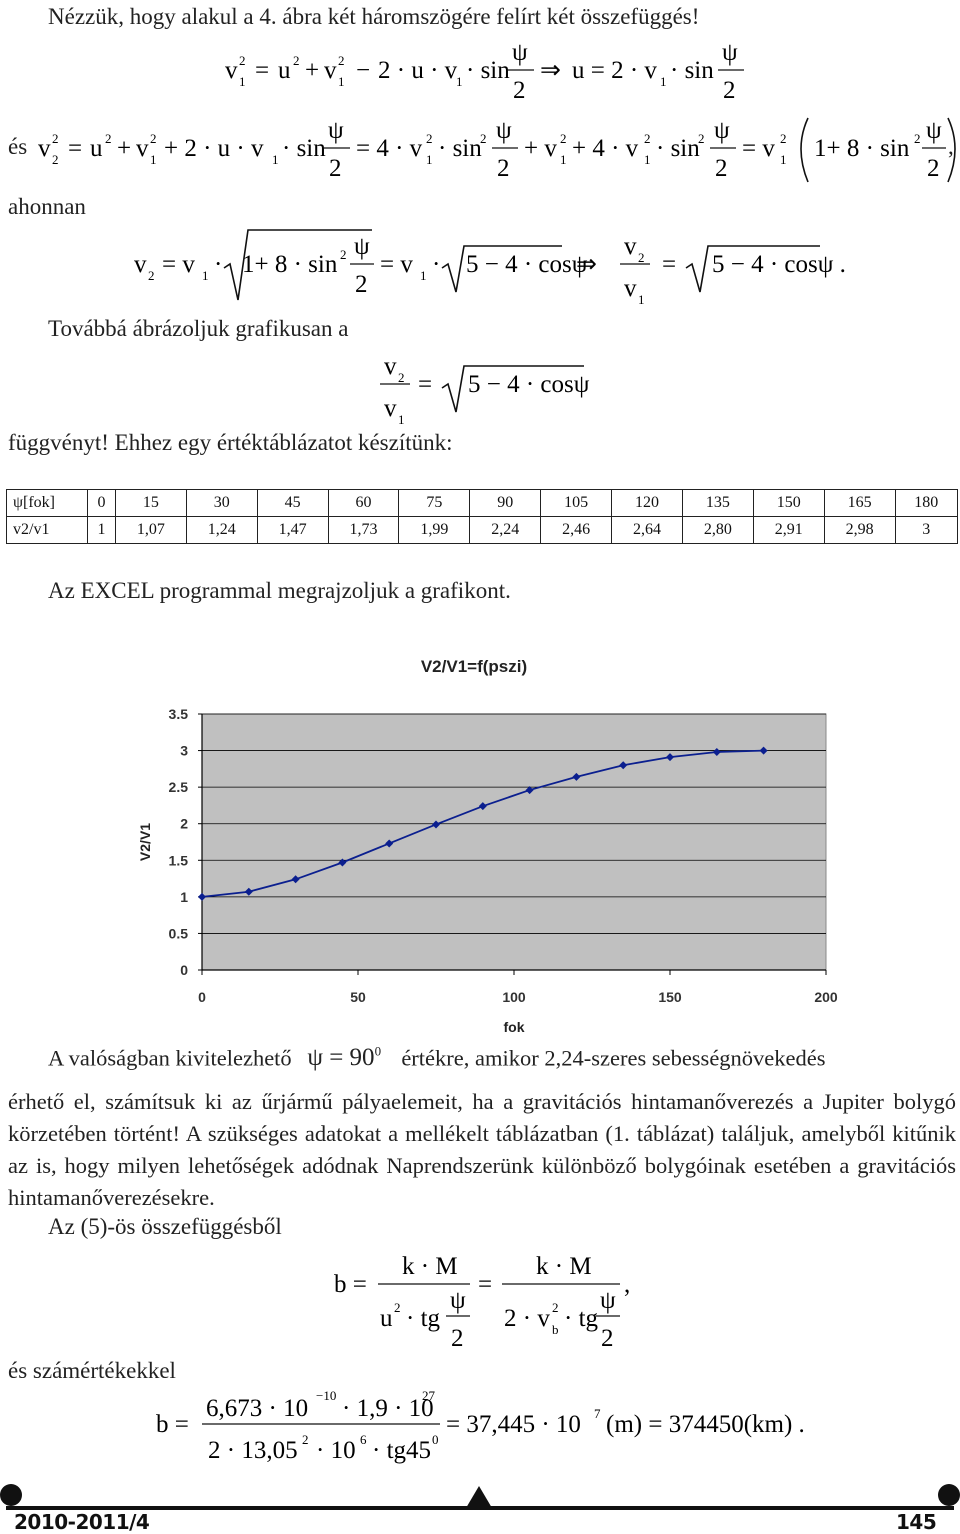  What do you see at coordinates (292, 530) in the screenshot?
I see `table-cell: 1,47` at bounding box center [292, 530].